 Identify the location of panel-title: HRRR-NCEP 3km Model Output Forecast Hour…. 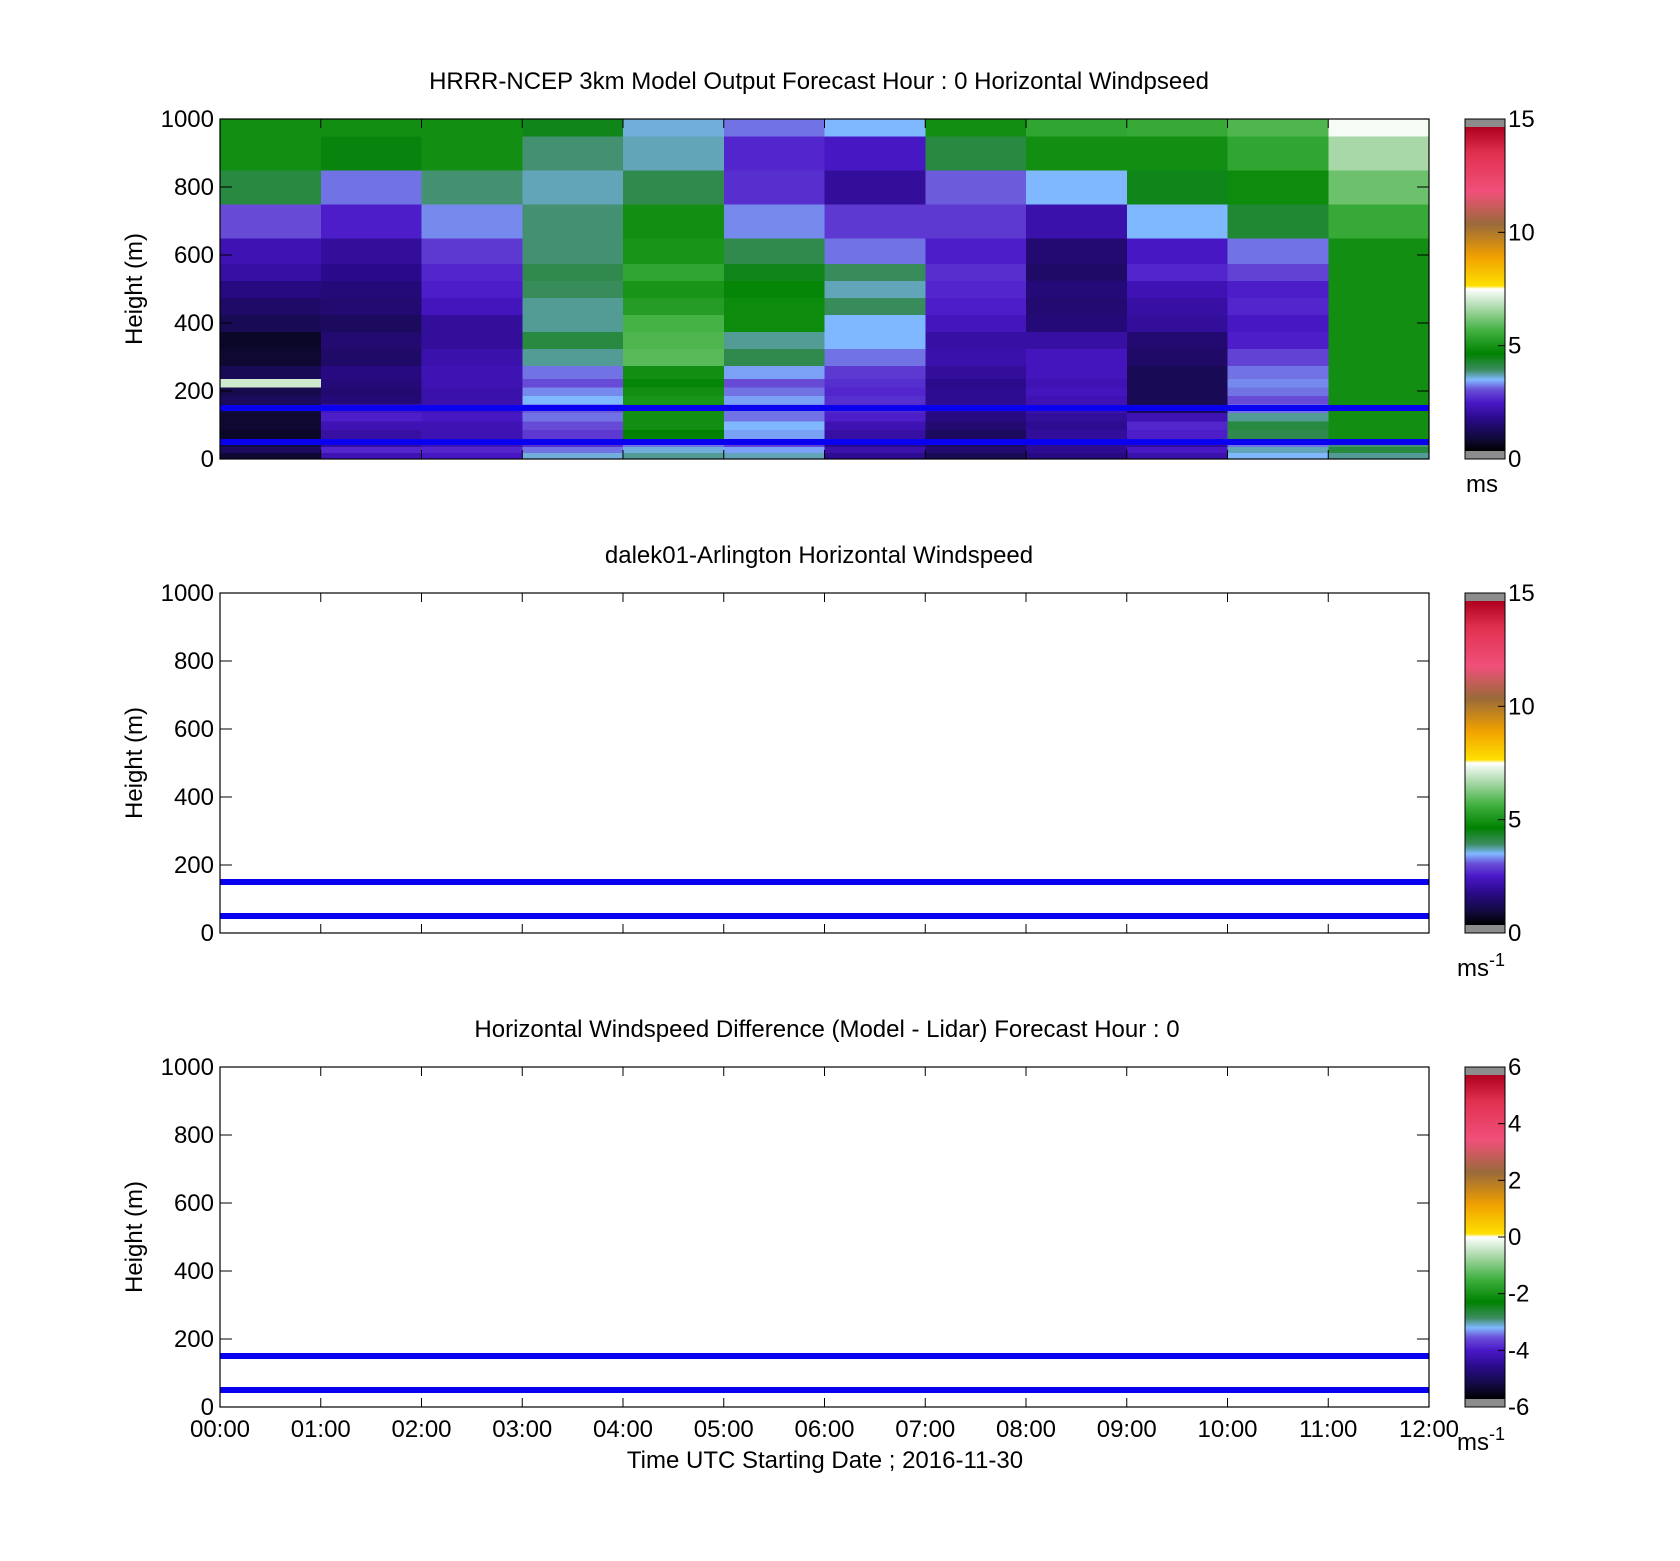
(819, 81).